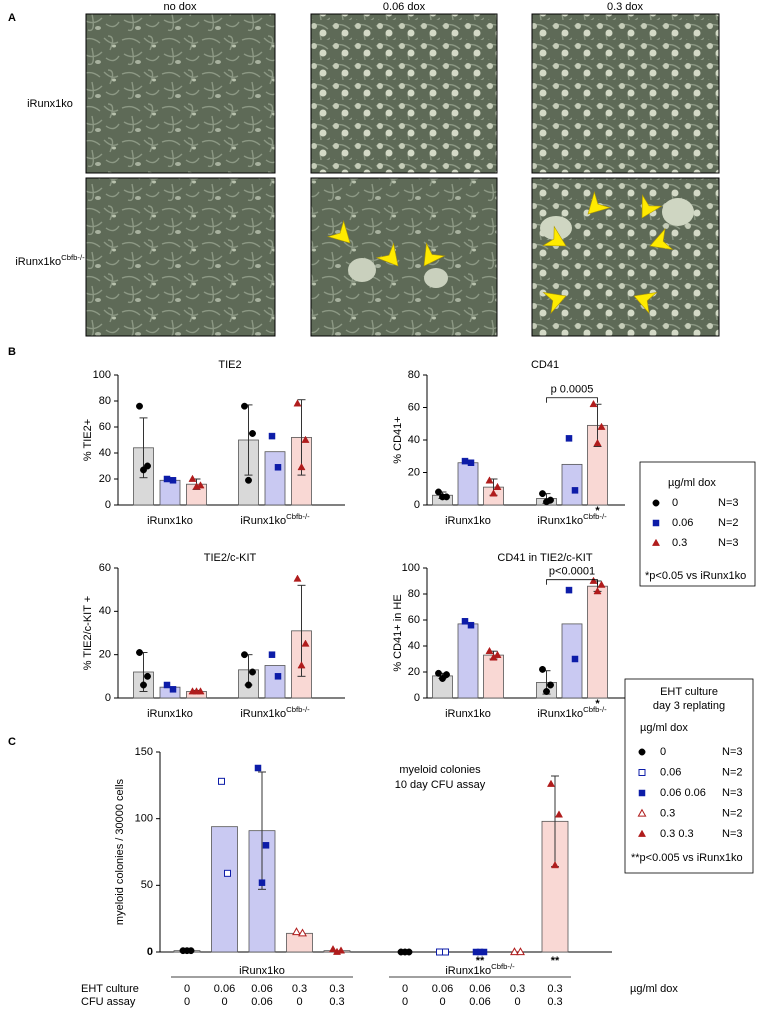 The height and width of the screenshot is (1036, 762). I want to click on chart-title: TIE2, so click(229, 365).